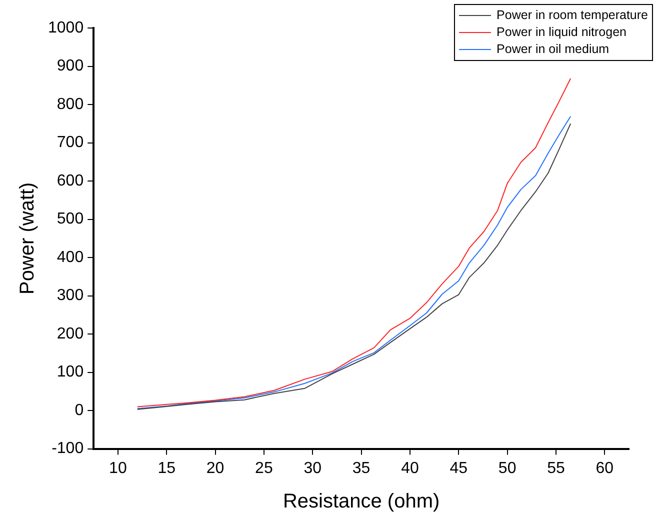 The image size is (657, 522). What do you see at coordinates (79, 410) in the screenshot?
I see `y-tick-label: 0` at bounding box center [79, 410].